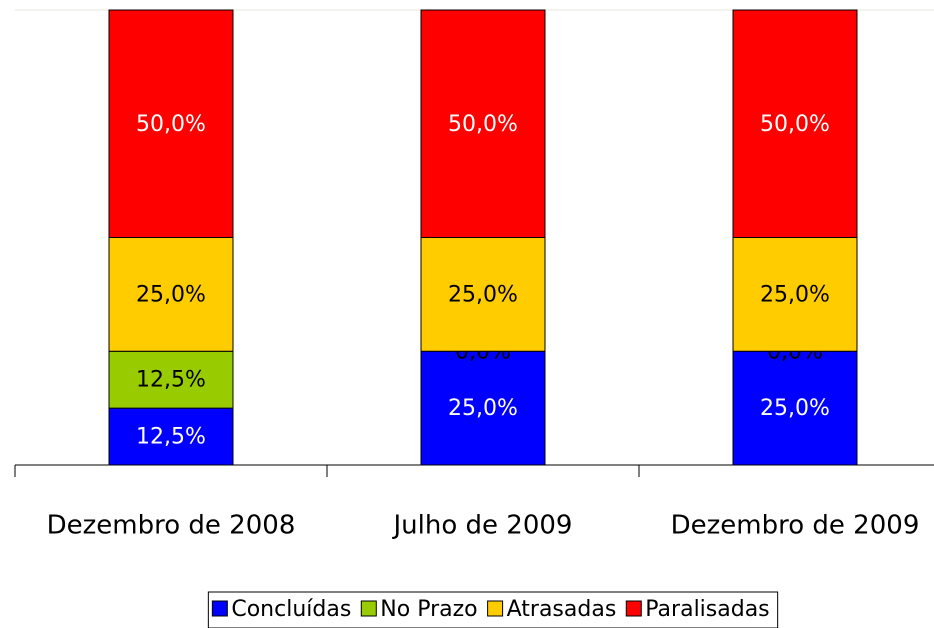  What do you see at coordinates (291, 609) in the screenshot?
I see `legend-label: Concluídas` at bounding box center [291, 609].